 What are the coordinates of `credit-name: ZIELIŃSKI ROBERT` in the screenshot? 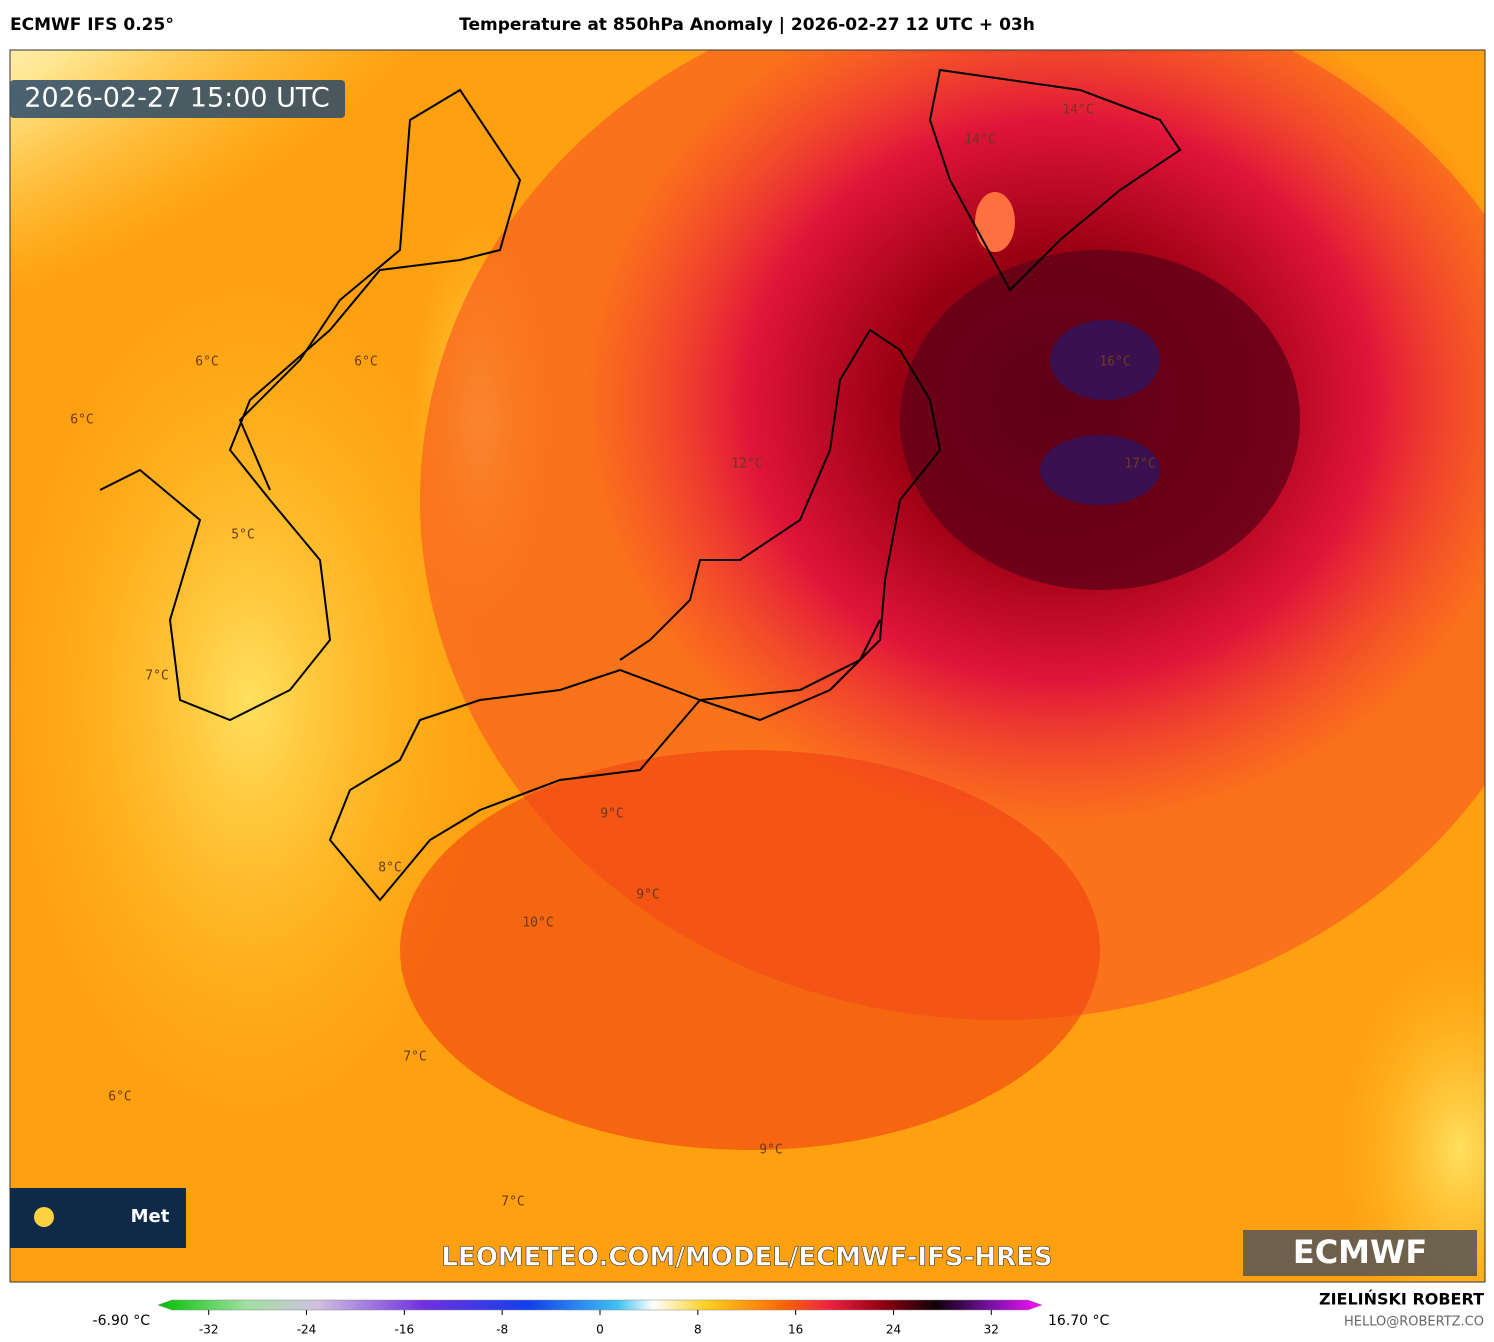 It's located at (1401, 1299).